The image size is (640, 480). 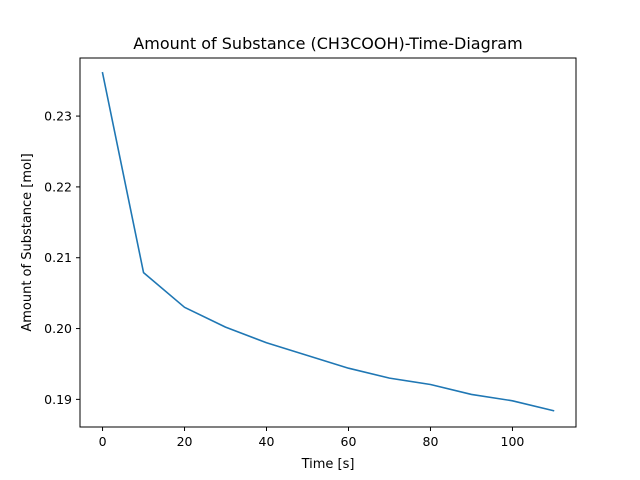 I want to click on x-tick-label: 60, so click(x=349, y=441).